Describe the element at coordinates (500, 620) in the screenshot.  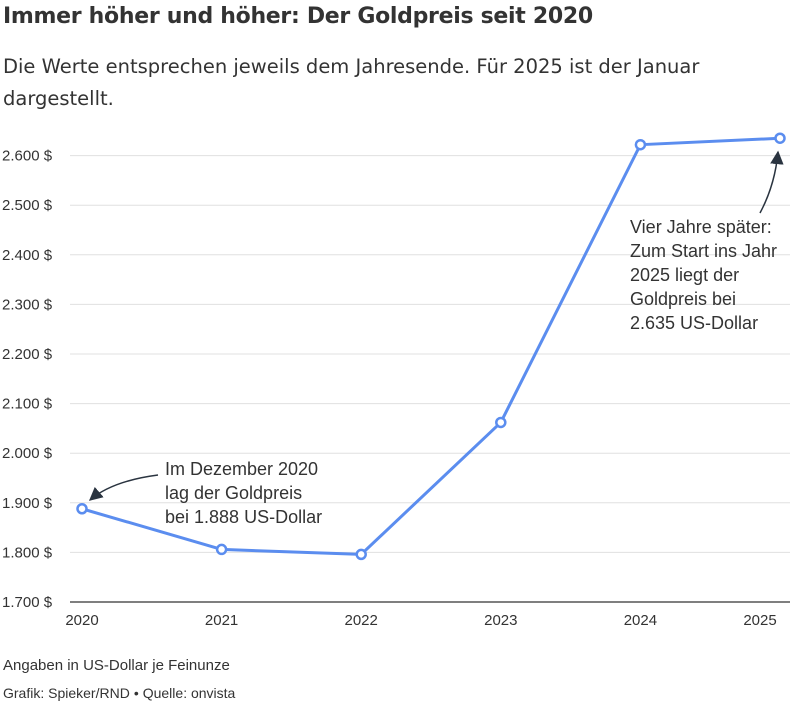
I see `x-tick-label: 2023` at that location.